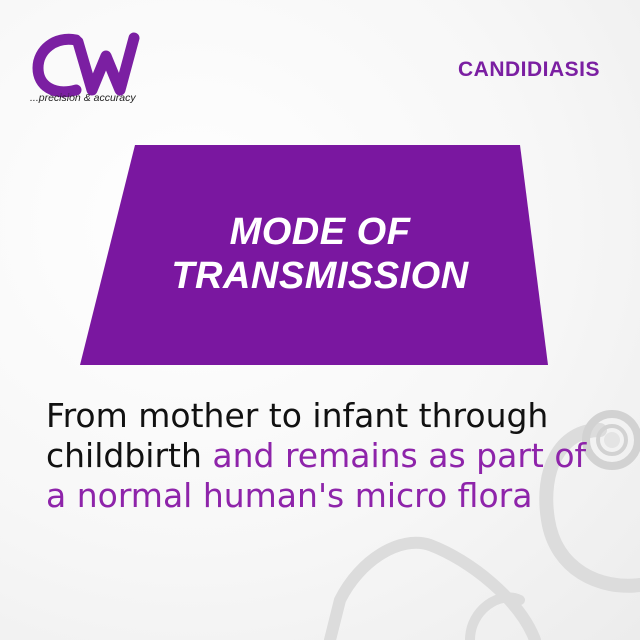  What do you see at coordinates (83, 98) in the screenshot?
I see `brand-tagline: ...precision & accuracy` at bounding box center [83, 98].